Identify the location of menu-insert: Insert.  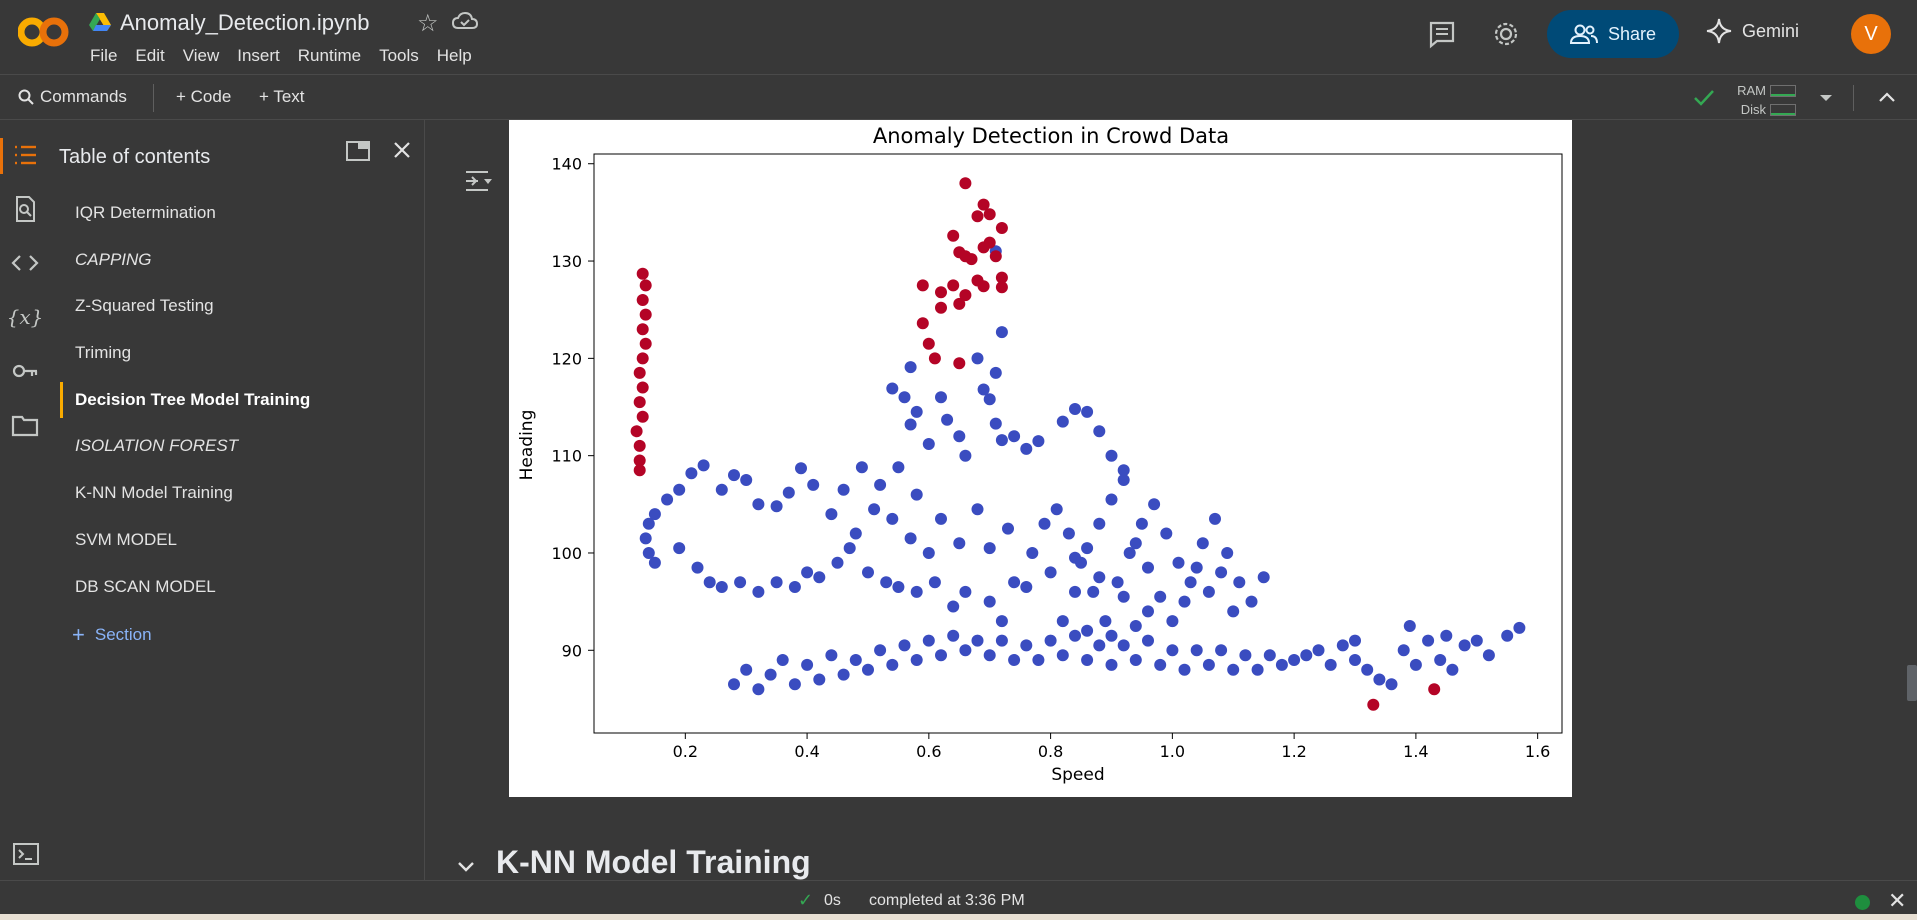
(258, 55).